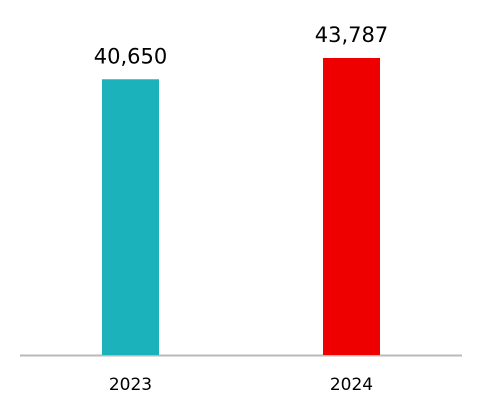  Describe the element at coordinates (130, 385) in the screenshot. I see `x-tick-label: 2023` at that location.